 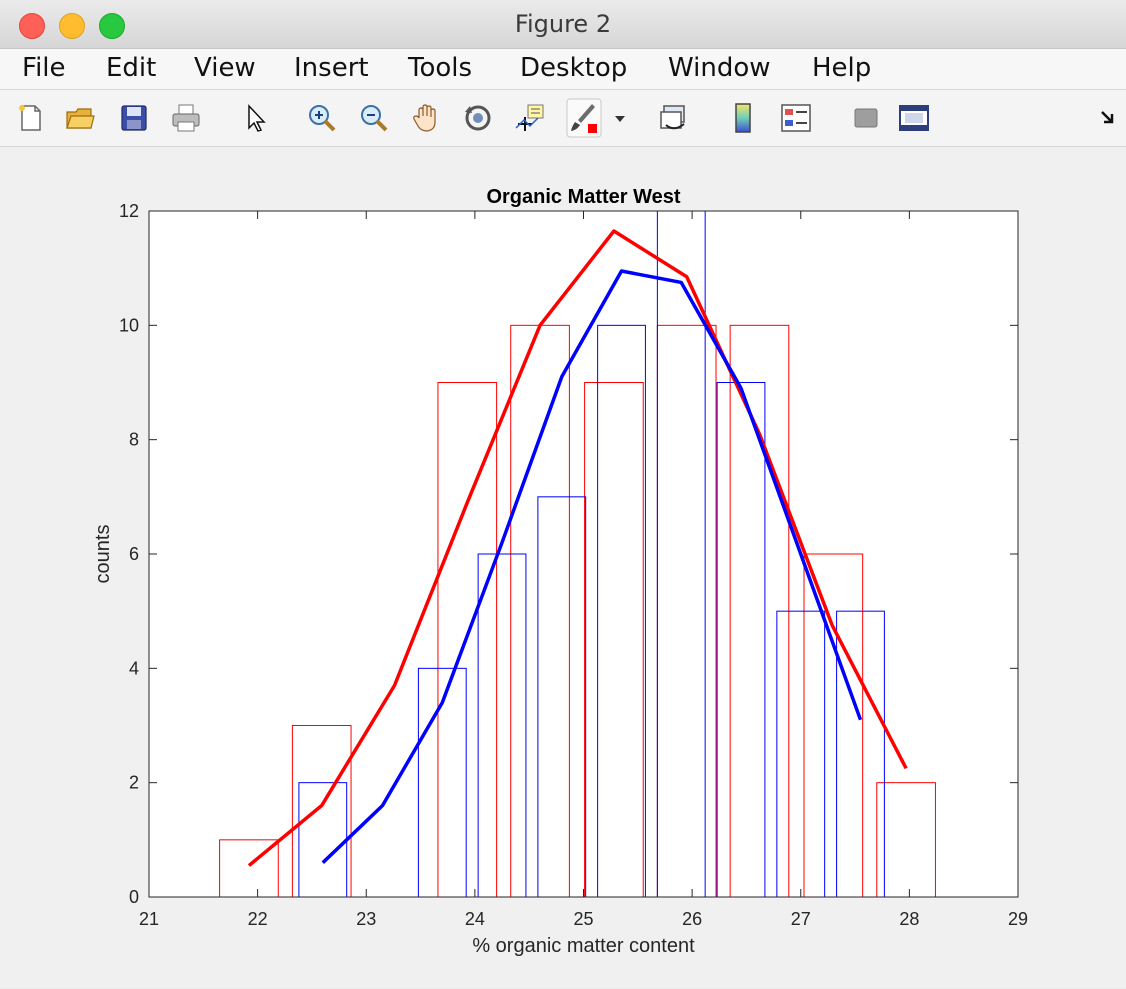 I want to click on y-tick-label: 6, so click(x=134, y=554).